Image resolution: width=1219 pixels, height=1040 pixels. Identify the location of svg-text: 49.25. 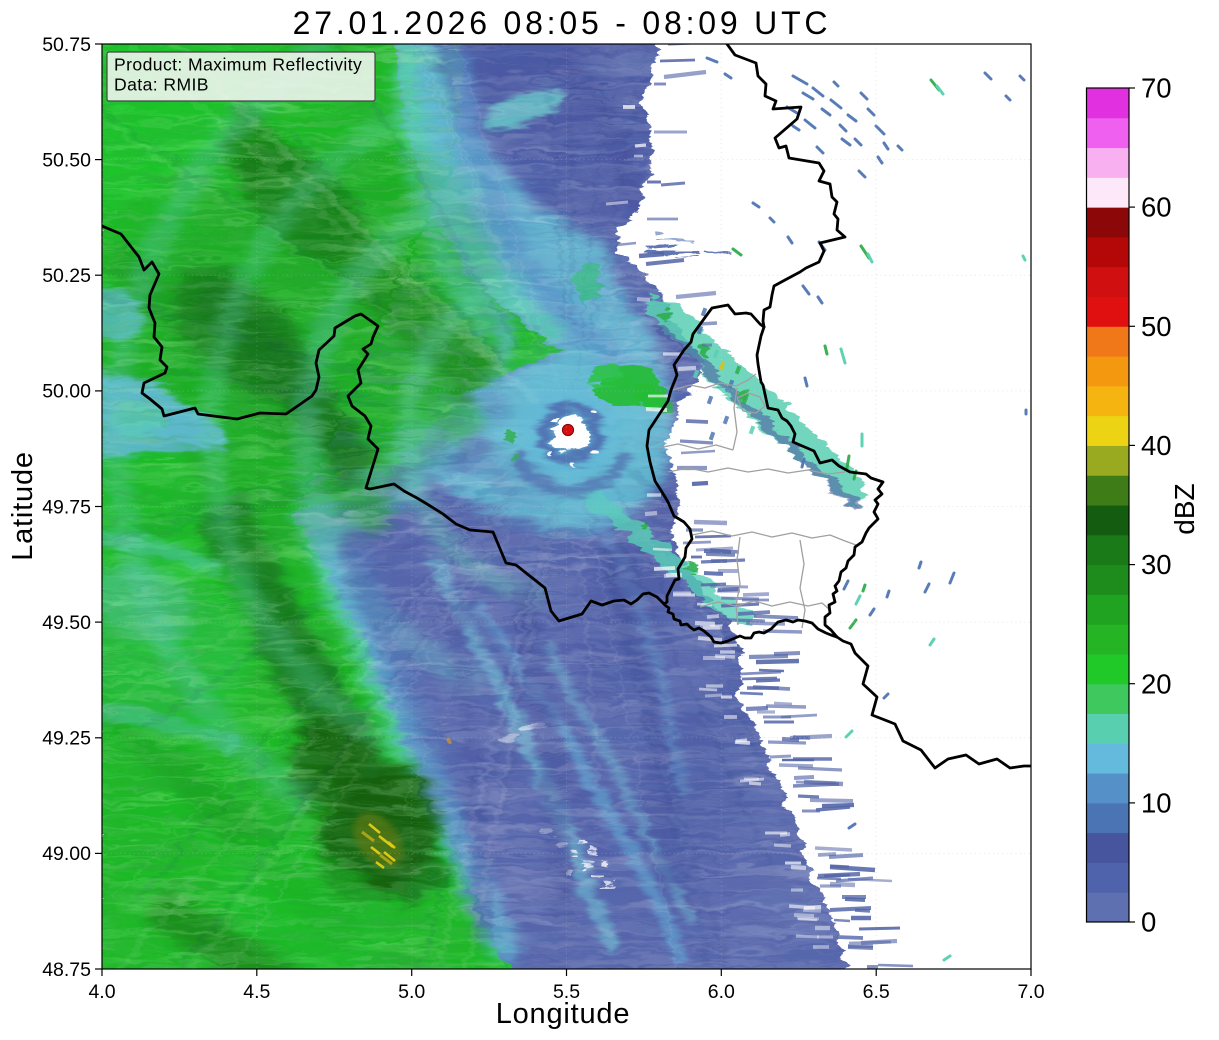
(66, 739).